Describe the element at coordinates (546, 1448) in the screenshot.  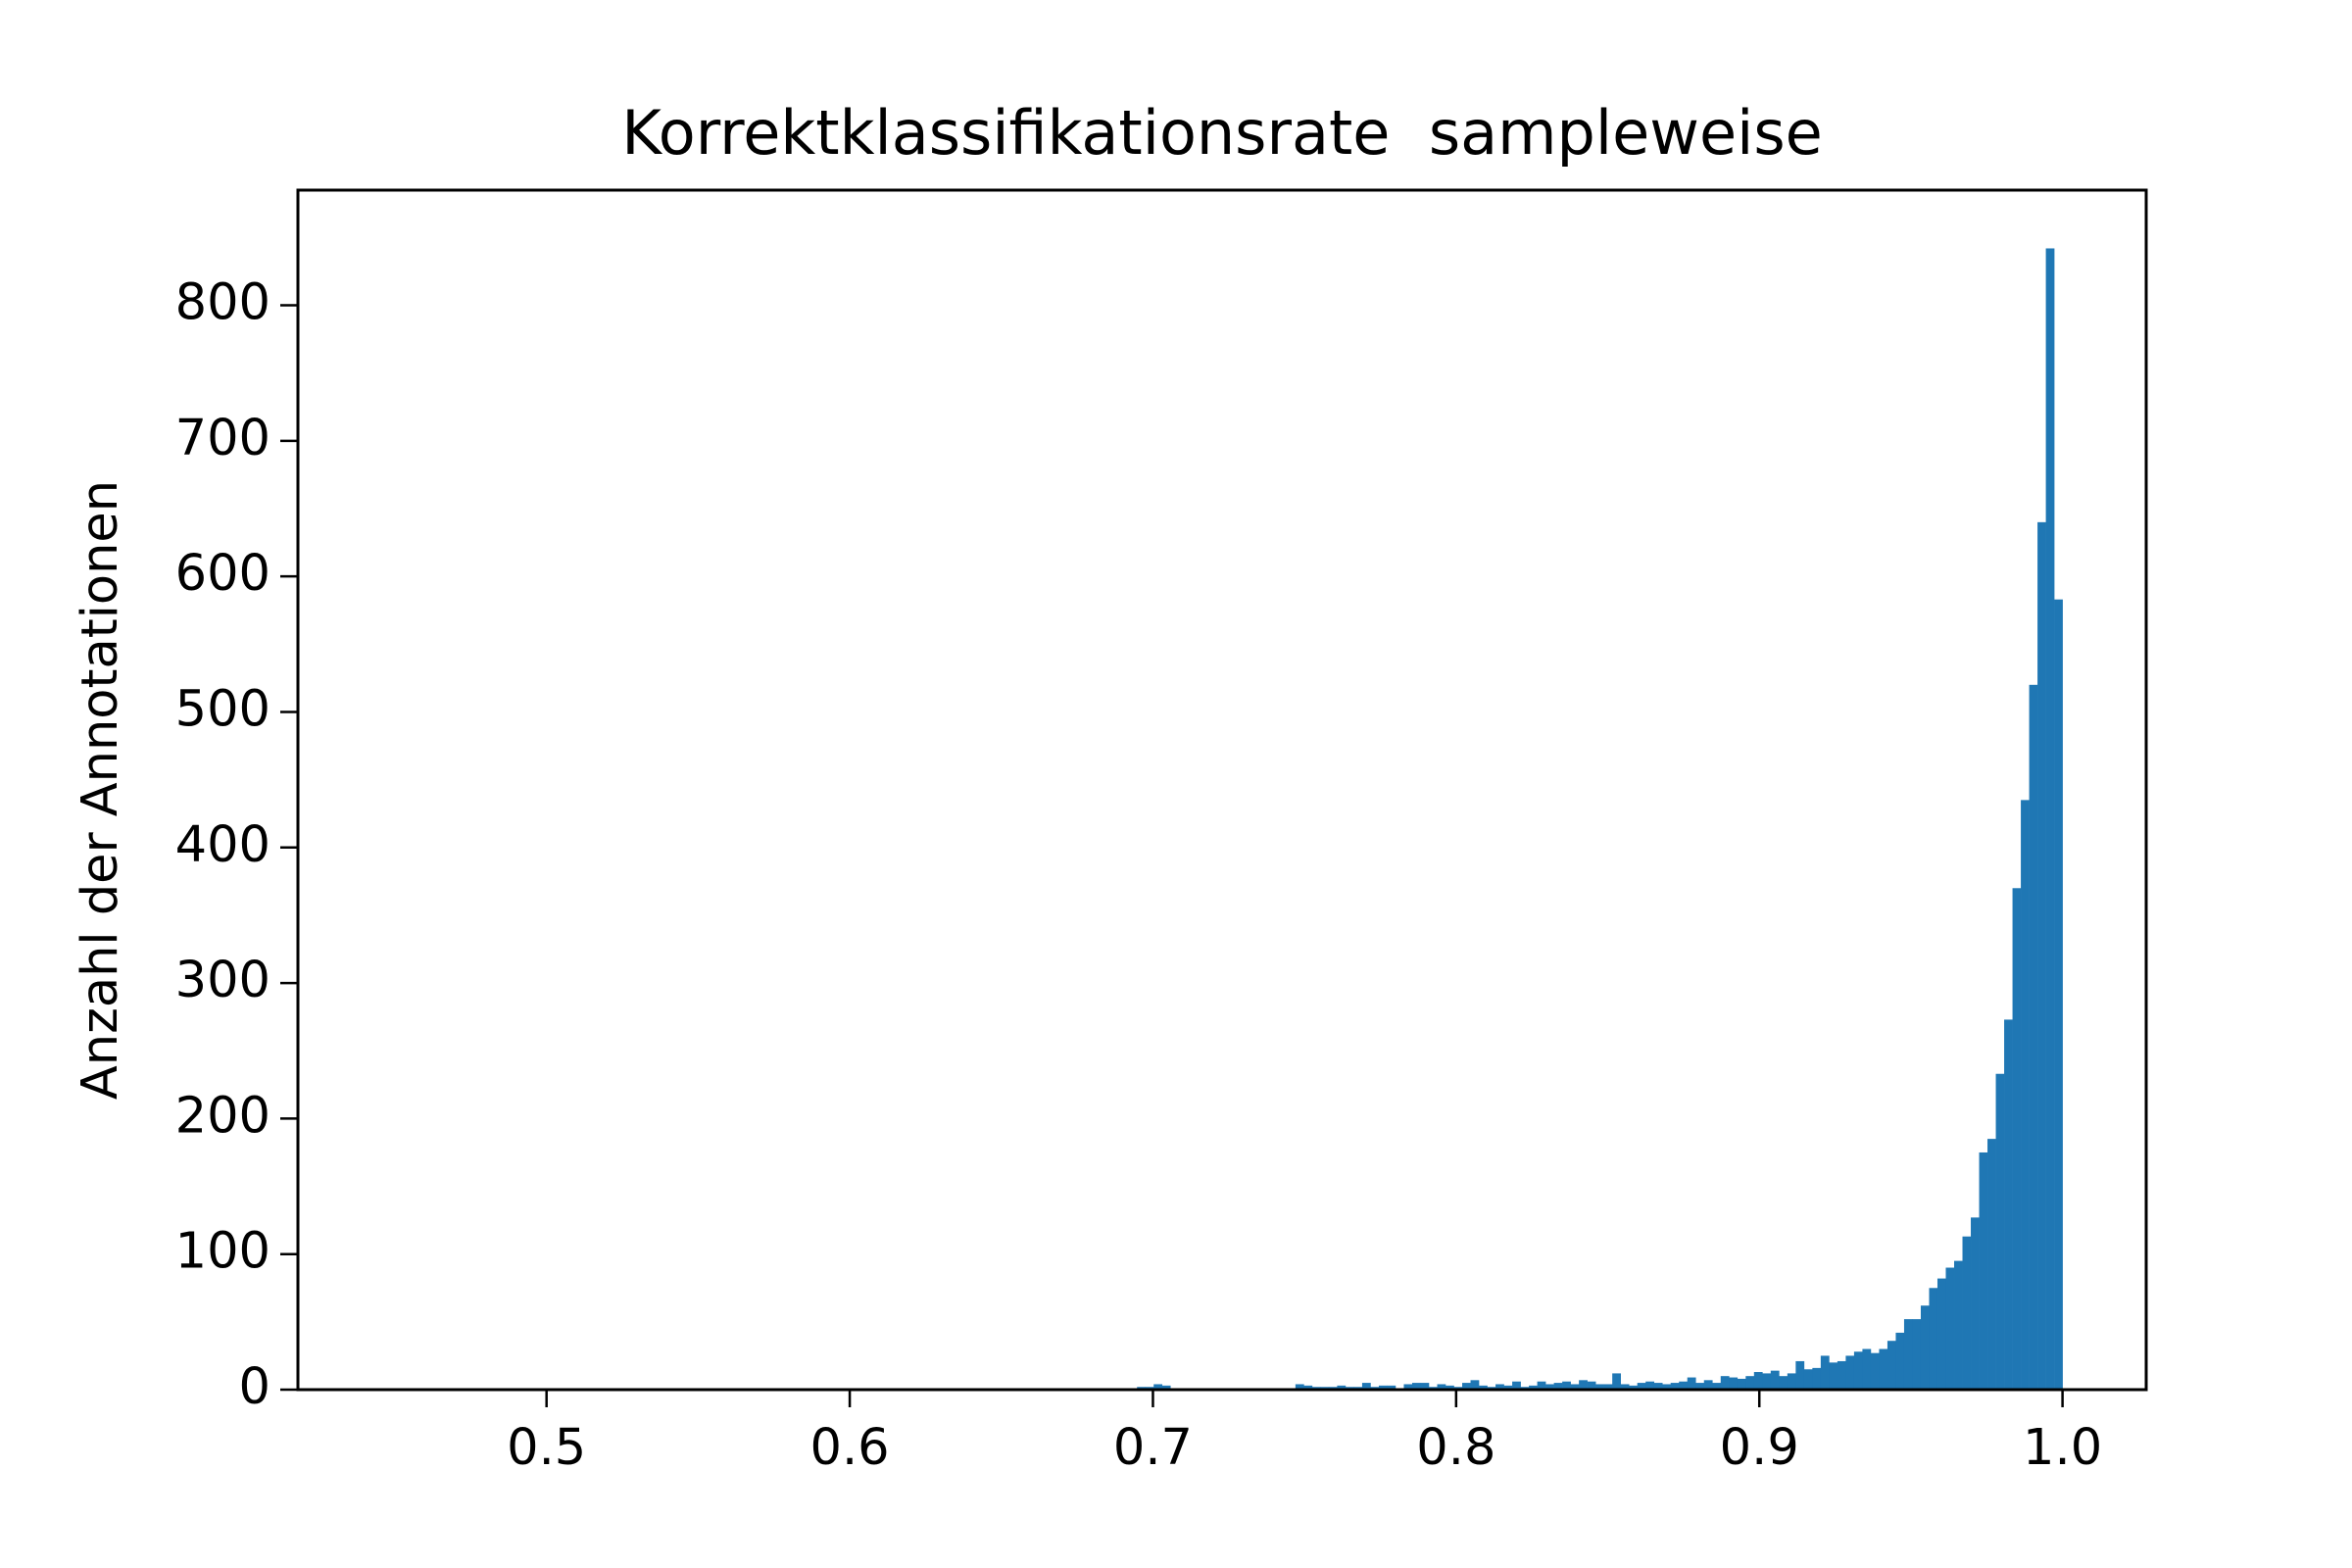
I see `x-tick-label: 0.5` at that location.